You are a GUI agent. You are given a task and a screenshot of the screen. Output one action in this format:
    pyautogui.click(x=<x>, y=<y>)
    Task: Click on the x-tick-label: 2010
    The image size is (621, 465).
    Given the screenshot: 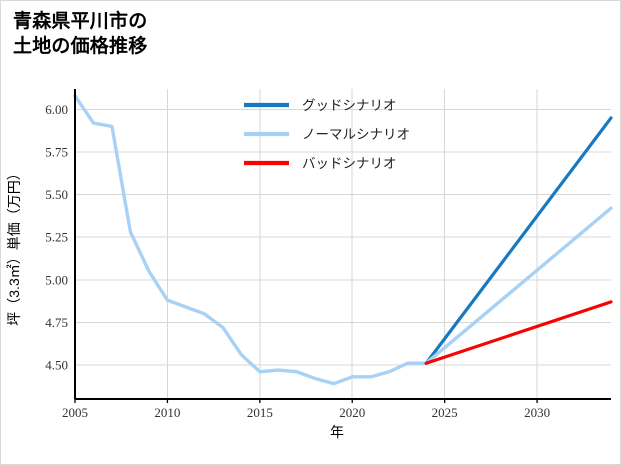 What is the action you would take?
    pyautogui.click(x=167, y=412)
    